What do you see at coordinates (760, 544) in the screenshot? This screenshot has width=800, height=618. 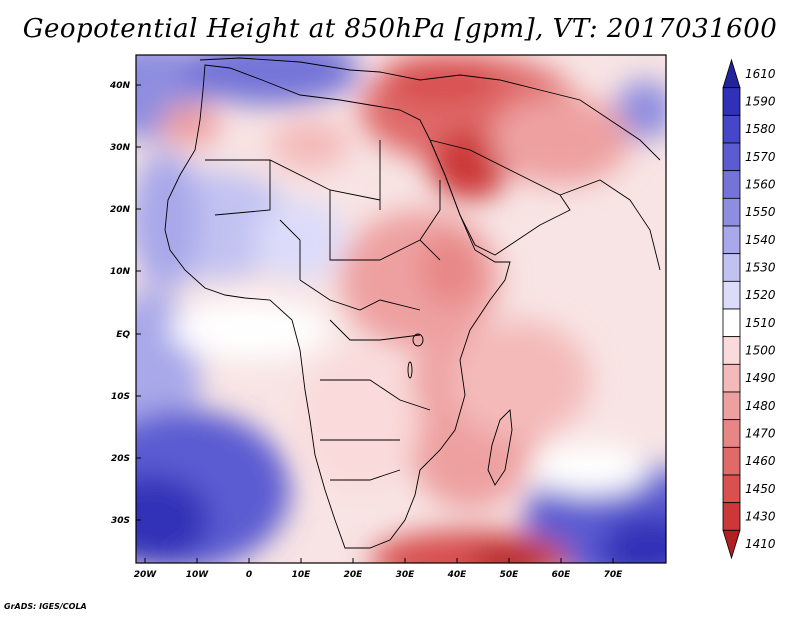 I see `colorbar-label: 1410` at bounding box center [760, 544].